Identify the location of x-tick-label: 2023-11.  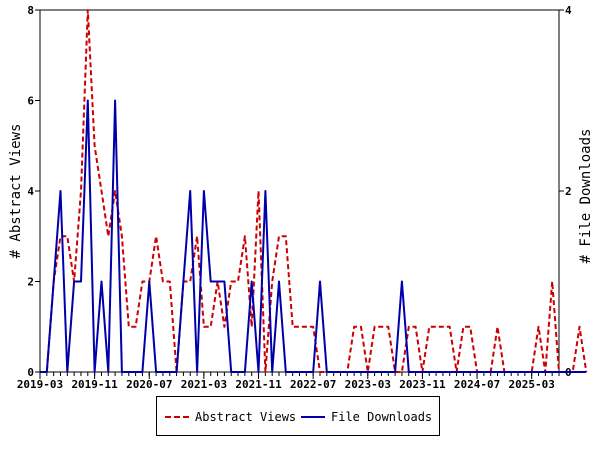
(422, 384).